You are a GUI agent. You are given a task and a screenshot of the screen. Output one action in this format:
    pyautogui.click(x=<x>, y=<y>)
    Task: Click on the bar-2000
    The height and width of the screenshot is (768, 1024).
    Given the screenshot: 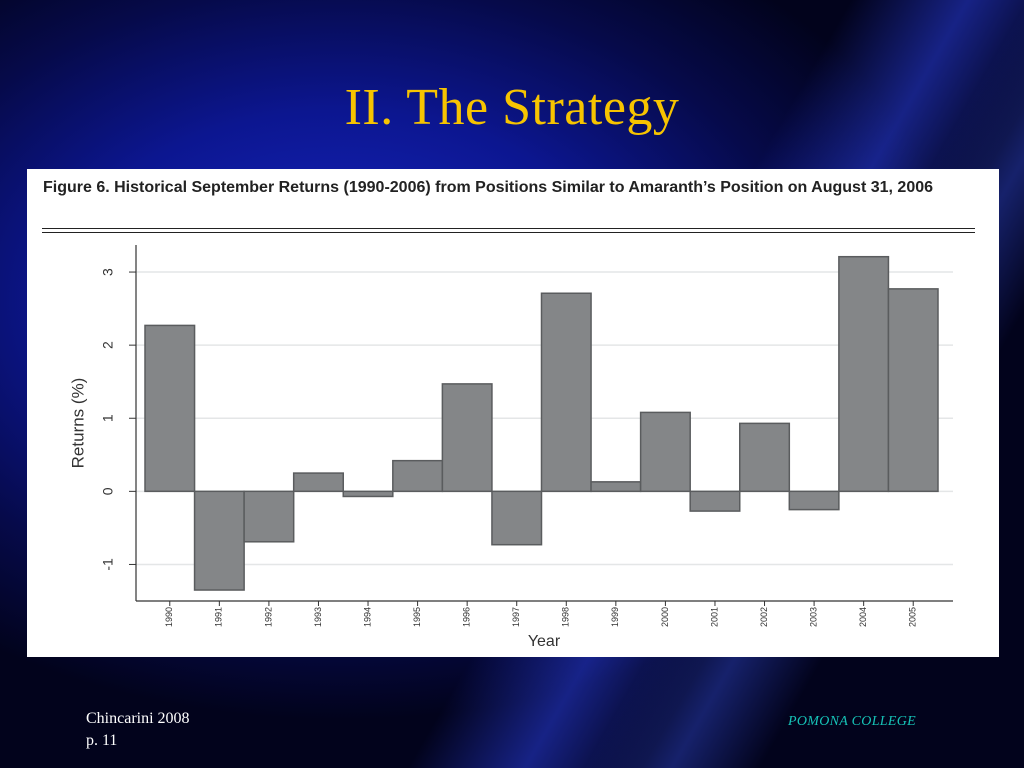 What is the action you would take?
    pyautogui.click(x=665, y=452)
    